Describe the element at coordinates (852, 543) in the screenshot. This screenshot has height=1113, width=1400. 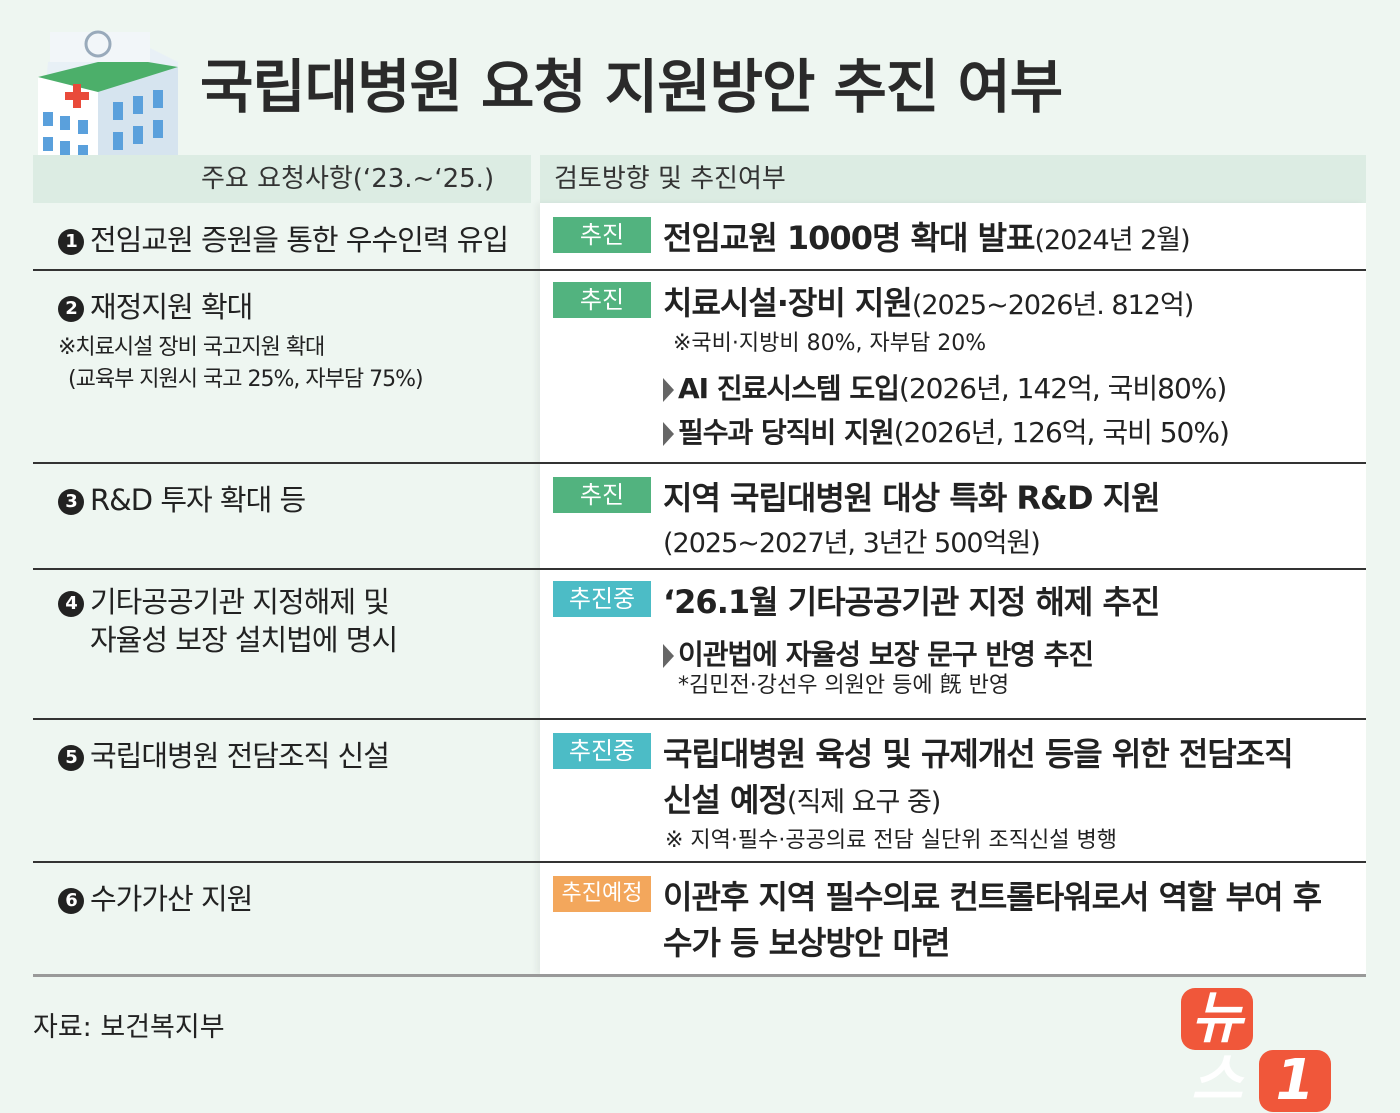
I see `status-sub: (2025~2027년, 3년간 500억원)` at that location.